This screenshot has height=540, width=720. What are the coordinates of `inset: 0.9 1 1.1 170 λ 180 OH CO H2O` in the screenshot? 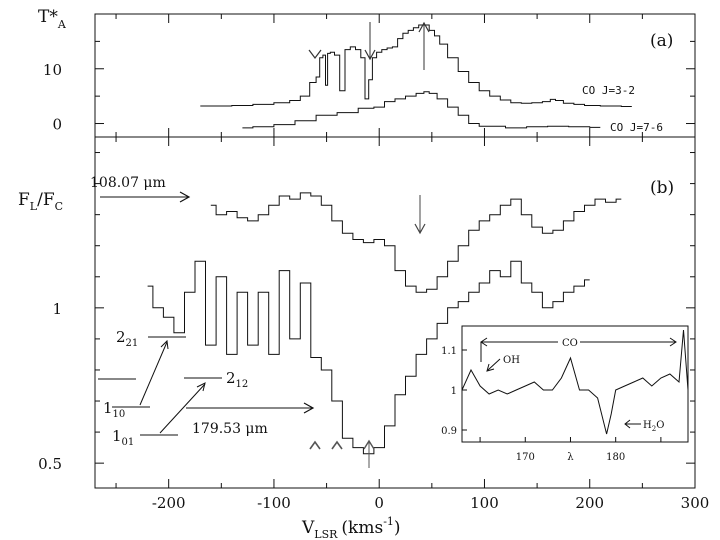 It's located at (565, 394).